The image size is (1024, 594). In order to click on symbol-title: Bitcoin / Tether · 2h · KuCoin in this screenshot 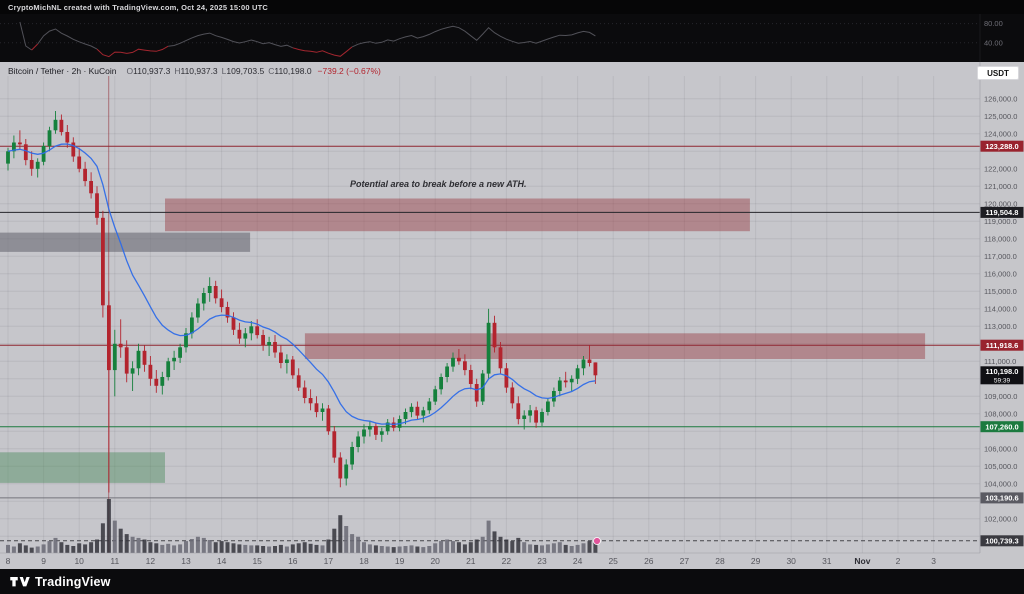, I will do `click(62, 71)`.